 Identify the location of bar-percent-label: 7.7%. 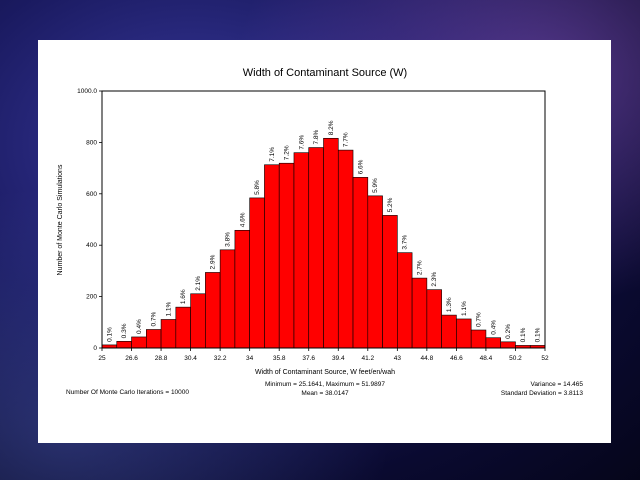
(346, 139).